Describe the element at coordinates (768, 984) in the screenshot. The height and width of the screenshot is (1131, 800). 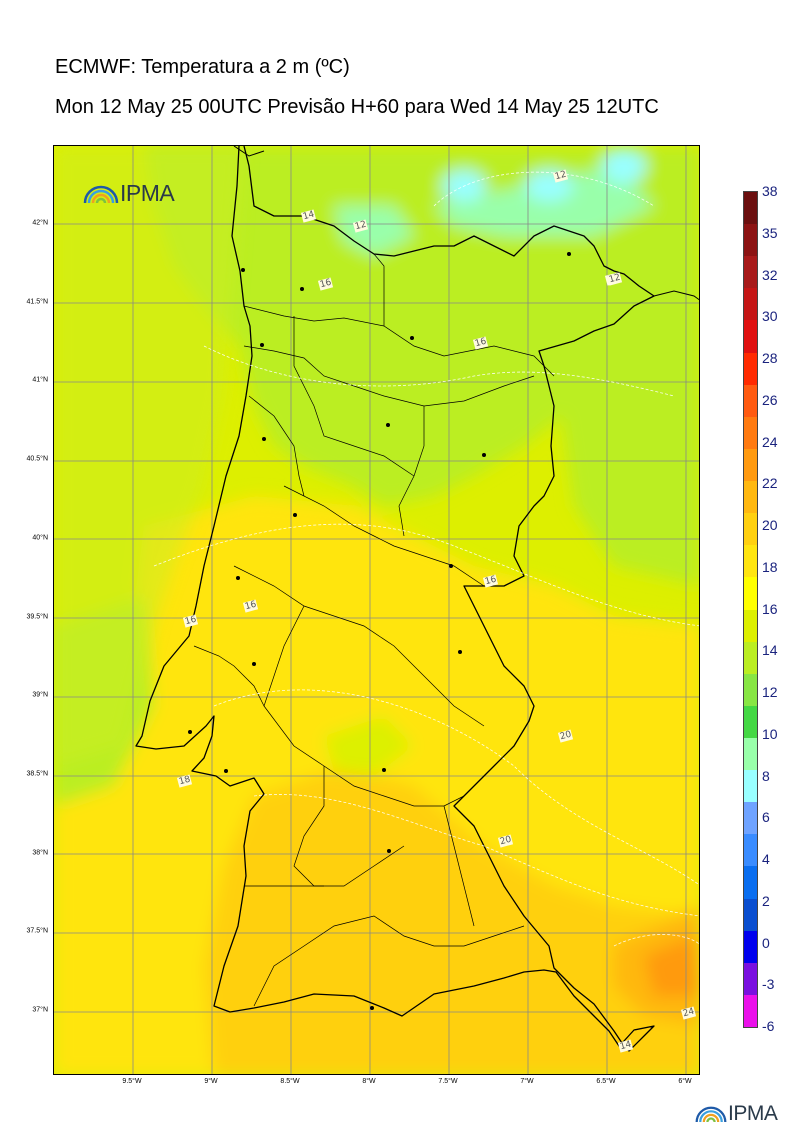
I see `colorbar-tick-label: -3` at that location.